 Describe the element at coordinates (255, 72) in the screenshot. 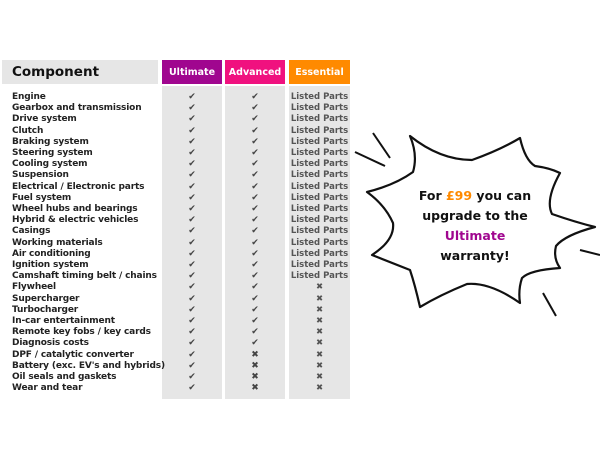

I see `advanced-column-header: Advanced` at that location.